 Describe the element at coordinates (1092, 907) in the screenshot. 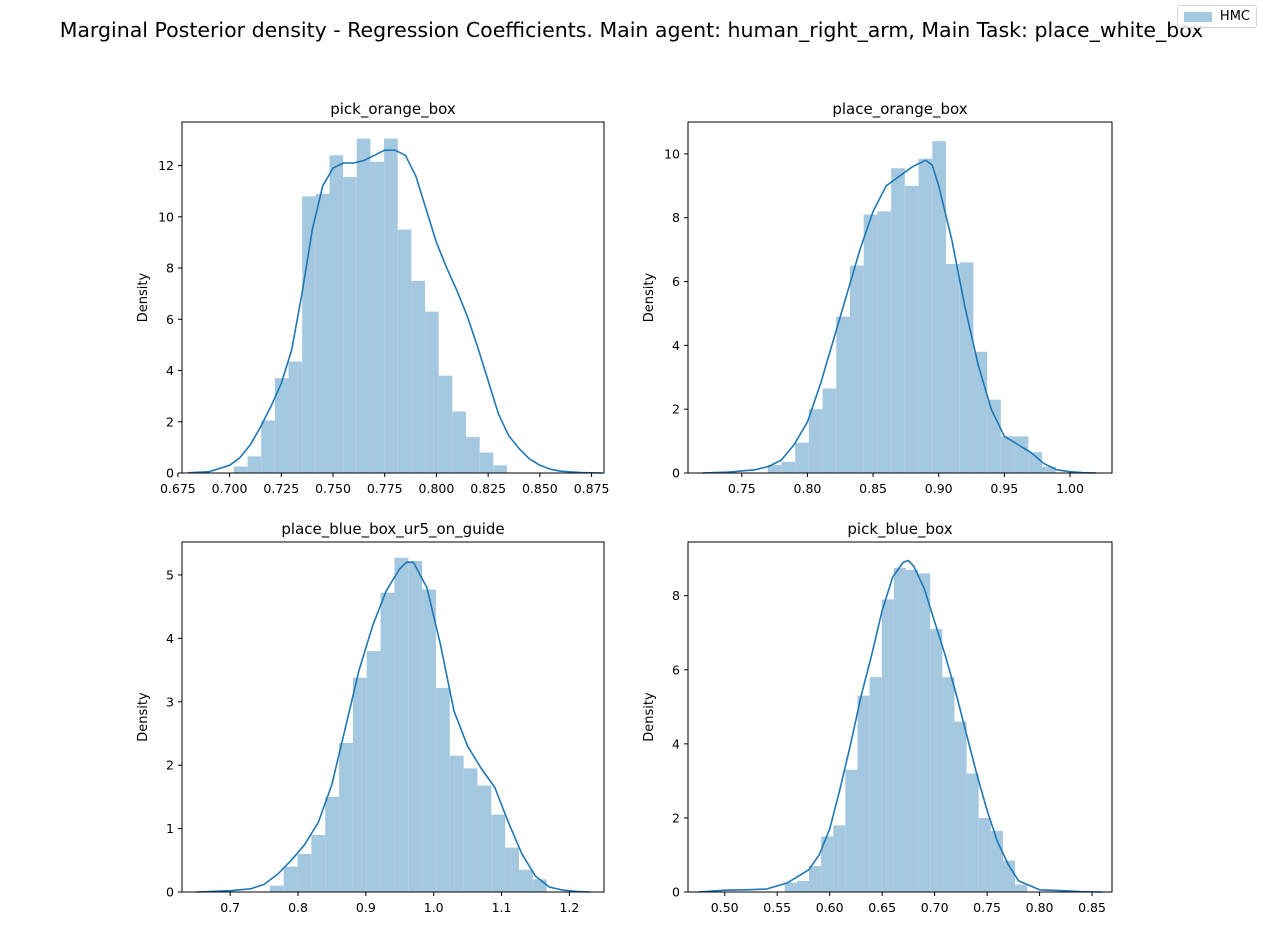

I see `x-tick-label: 0.85` at that location.